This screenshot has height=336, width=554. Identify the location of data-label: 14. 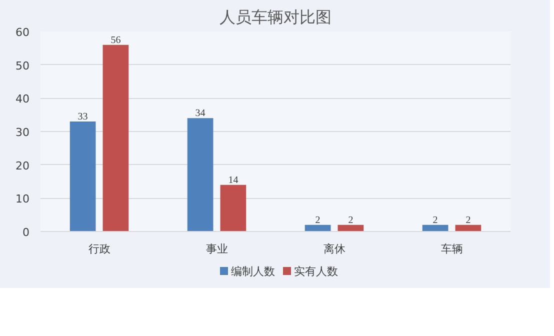
(233, 180).